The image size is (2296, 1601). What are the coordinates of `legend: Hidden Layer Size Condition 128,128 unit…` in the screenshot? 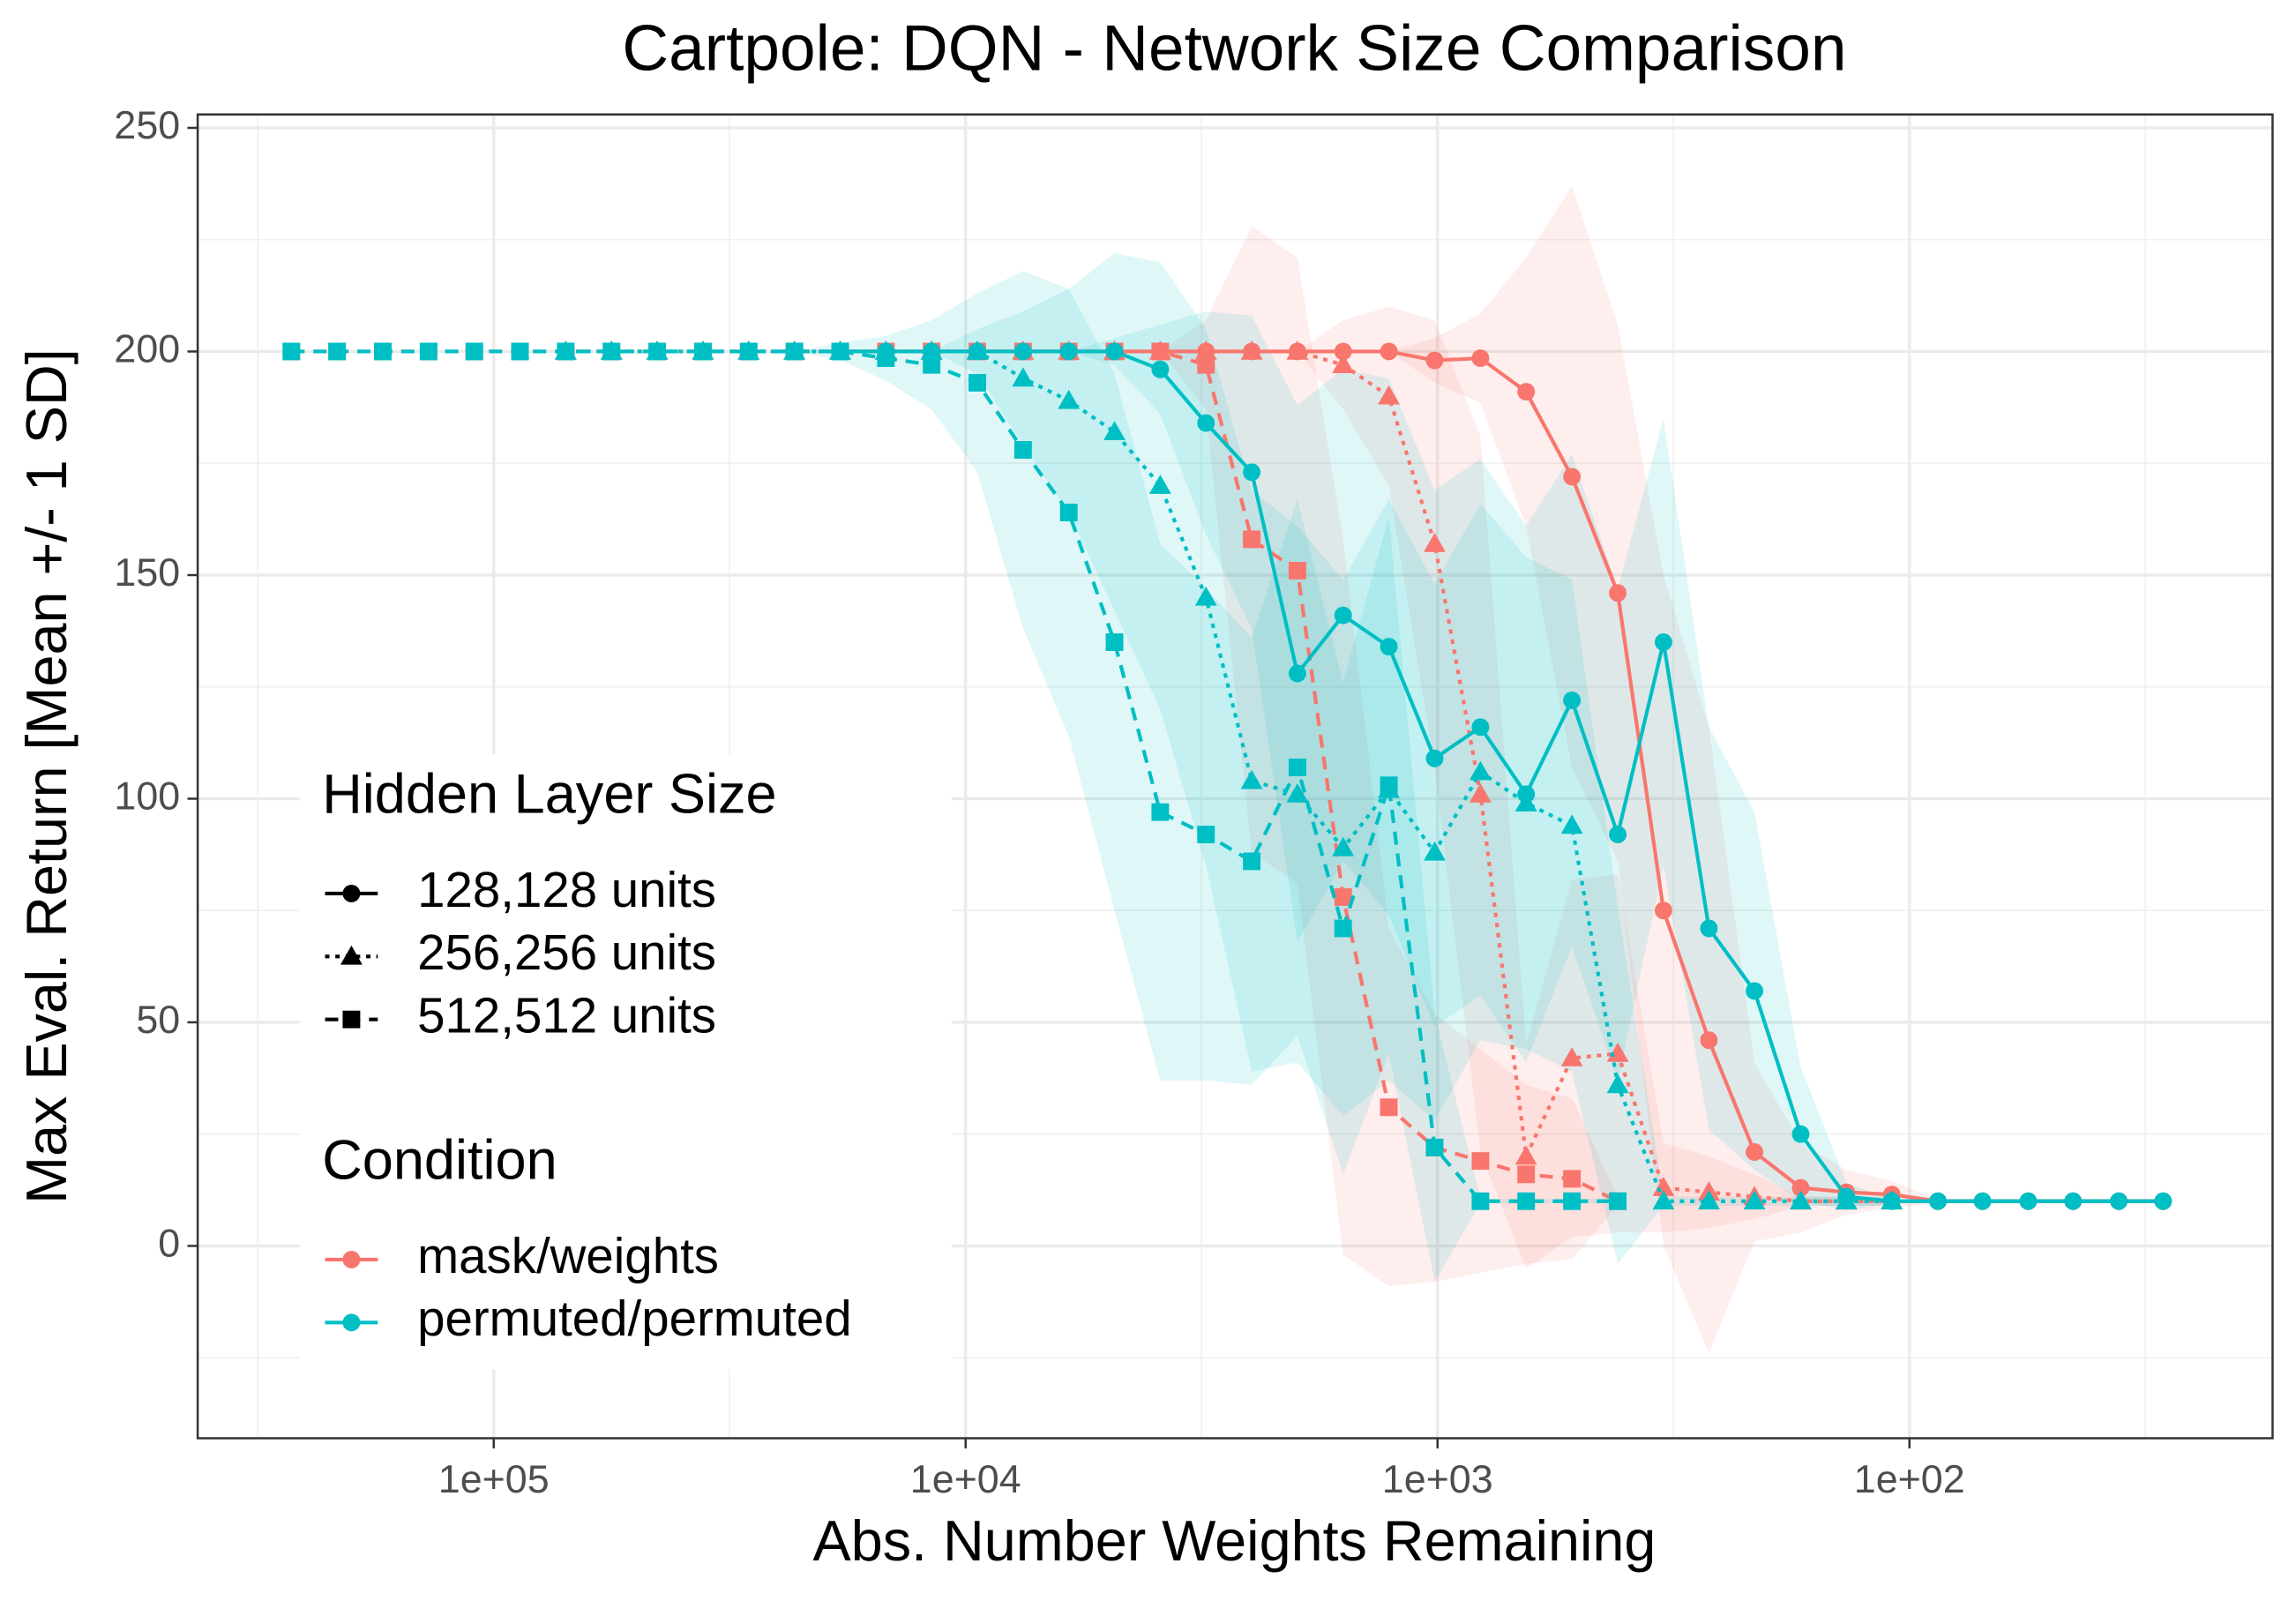 It's located at (626, 1062).